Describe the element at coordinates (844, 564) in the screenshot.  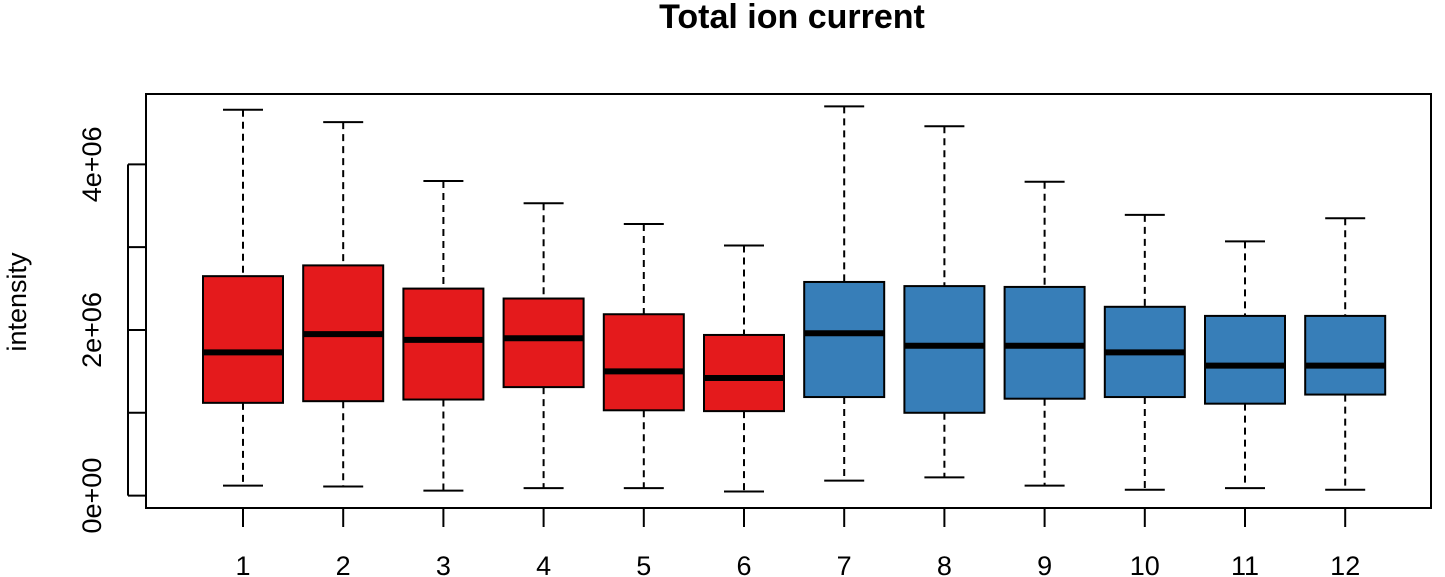
I see `x-tick-label-7: 7` at that location.